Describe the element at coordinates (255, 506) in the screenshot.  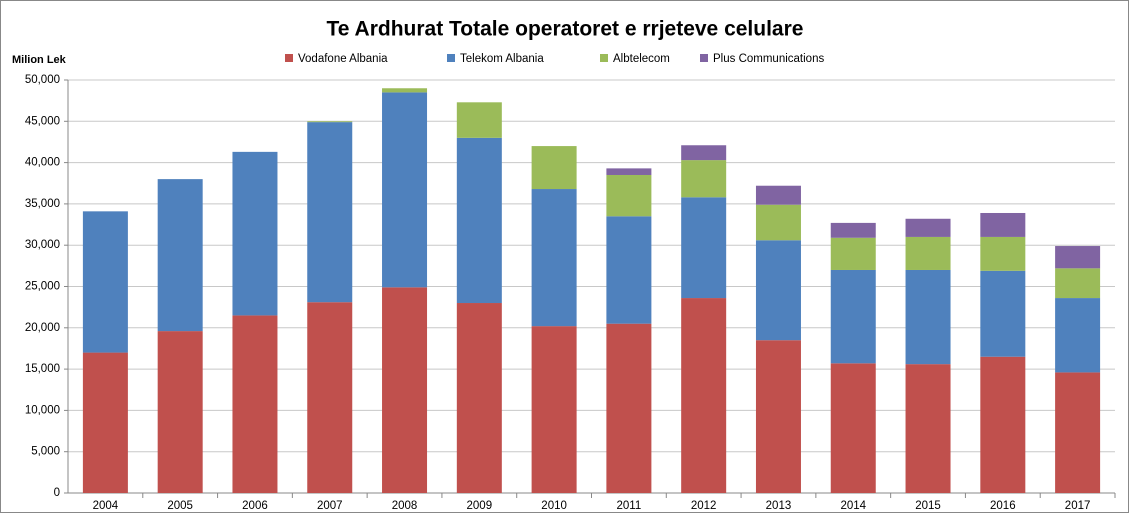
I see `x-tick-label: 2006` at that location.